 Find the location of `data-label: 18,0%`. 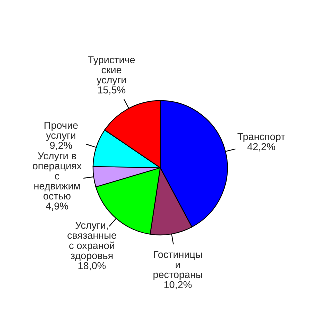

data-label: 18,0% is located at coordinates (92, 266).